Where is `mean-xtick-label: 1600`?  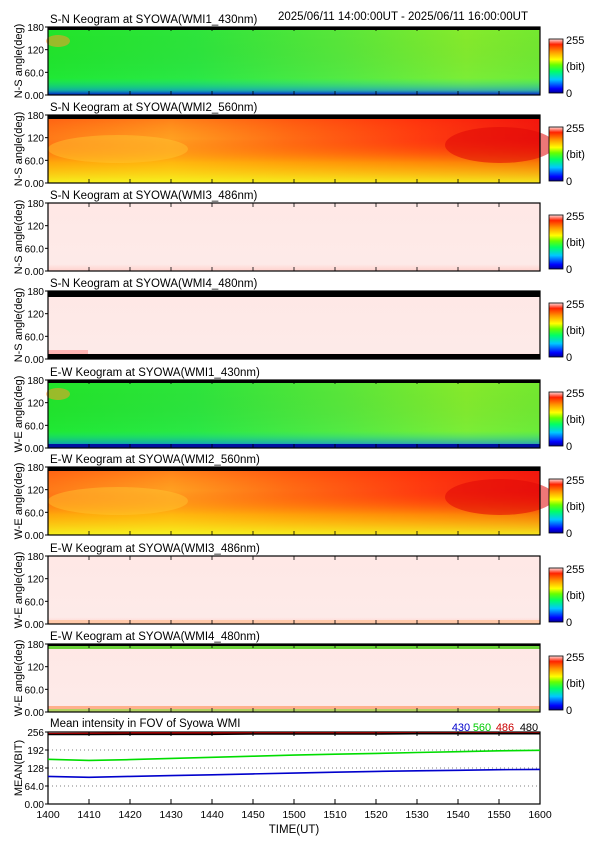 mean-xtick-label: 1600 is located at coordinates (540, 815).